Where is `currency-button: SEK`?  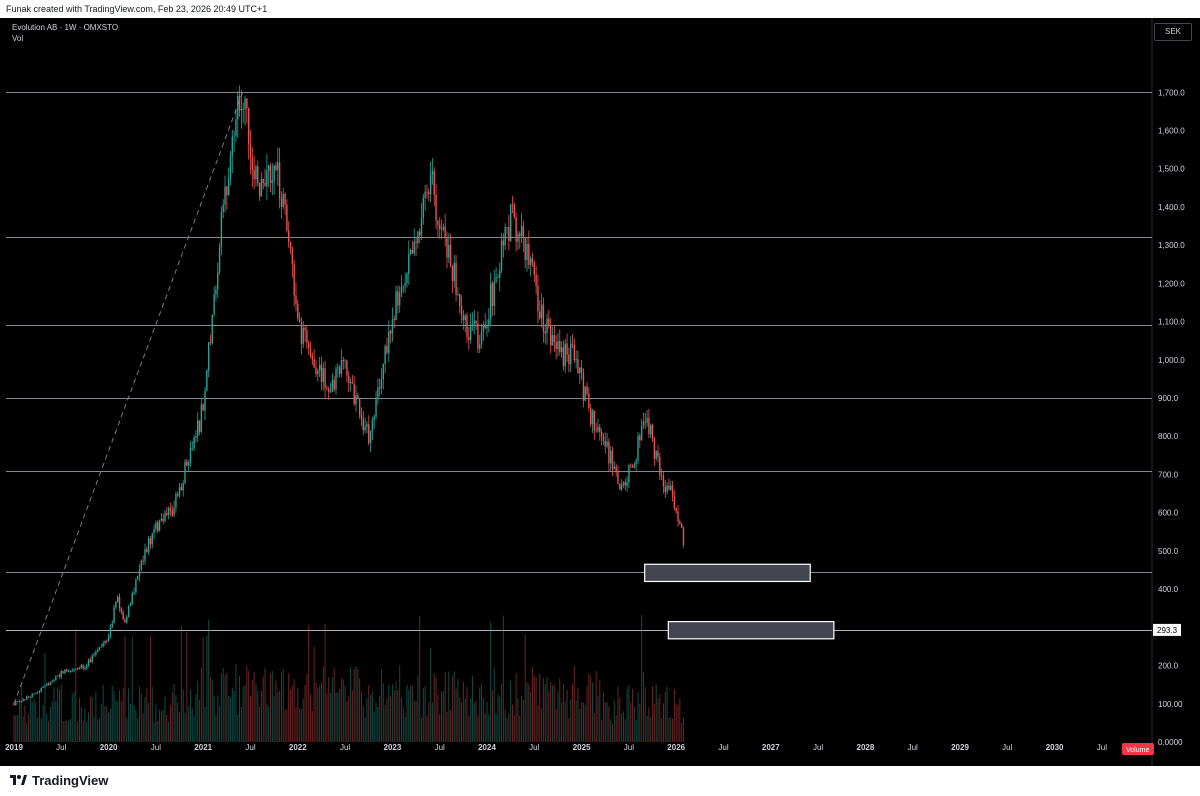
currency-button: SEK is located at coordinates (1173, 32).